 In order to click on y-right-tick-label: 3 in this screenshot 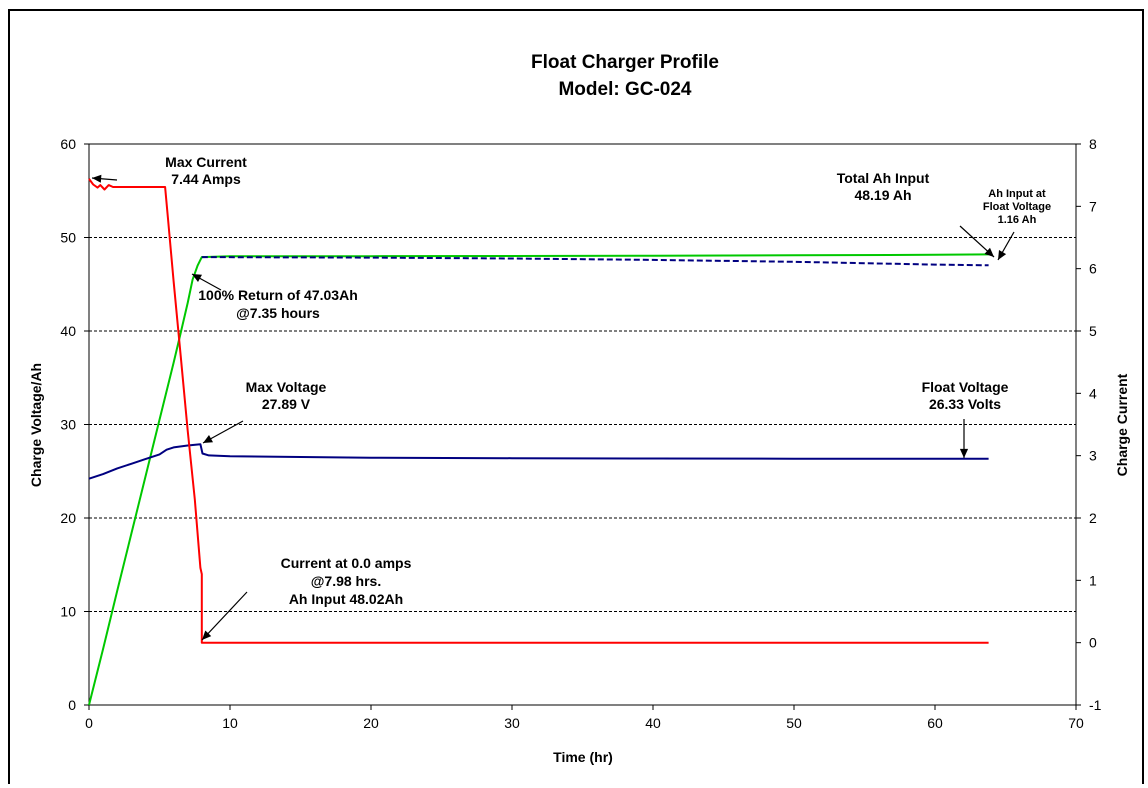, I will do `click(1093, 456)`.